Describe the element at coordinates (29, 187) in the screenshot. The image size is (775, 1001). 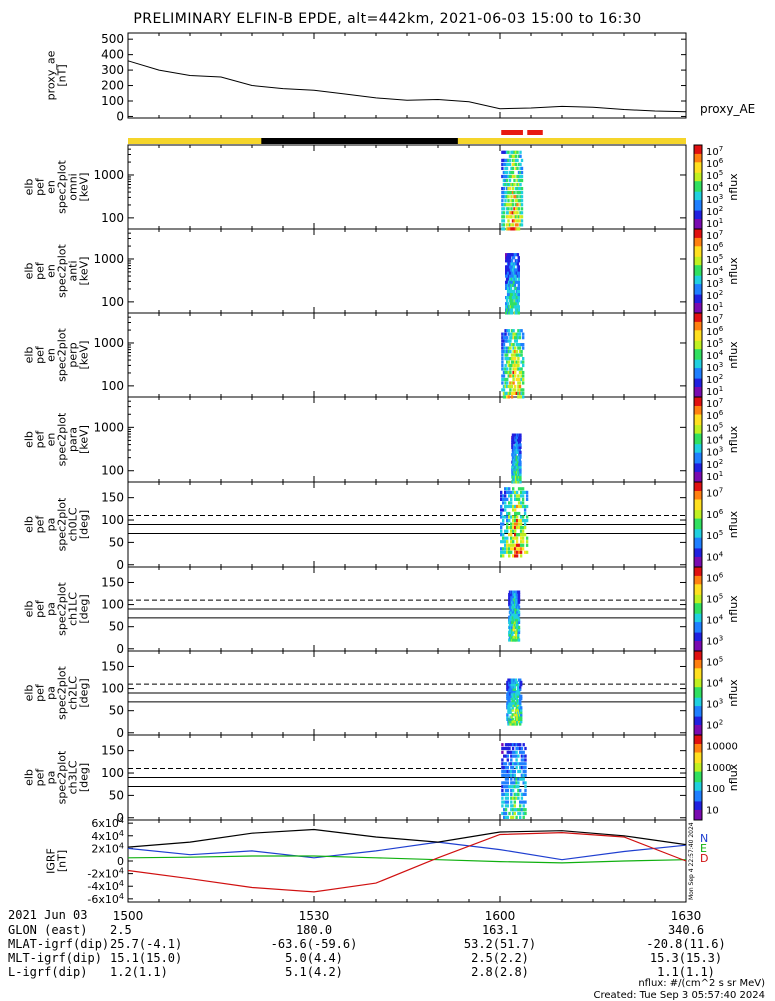
I see `ylabel-omni: elb` at that location.